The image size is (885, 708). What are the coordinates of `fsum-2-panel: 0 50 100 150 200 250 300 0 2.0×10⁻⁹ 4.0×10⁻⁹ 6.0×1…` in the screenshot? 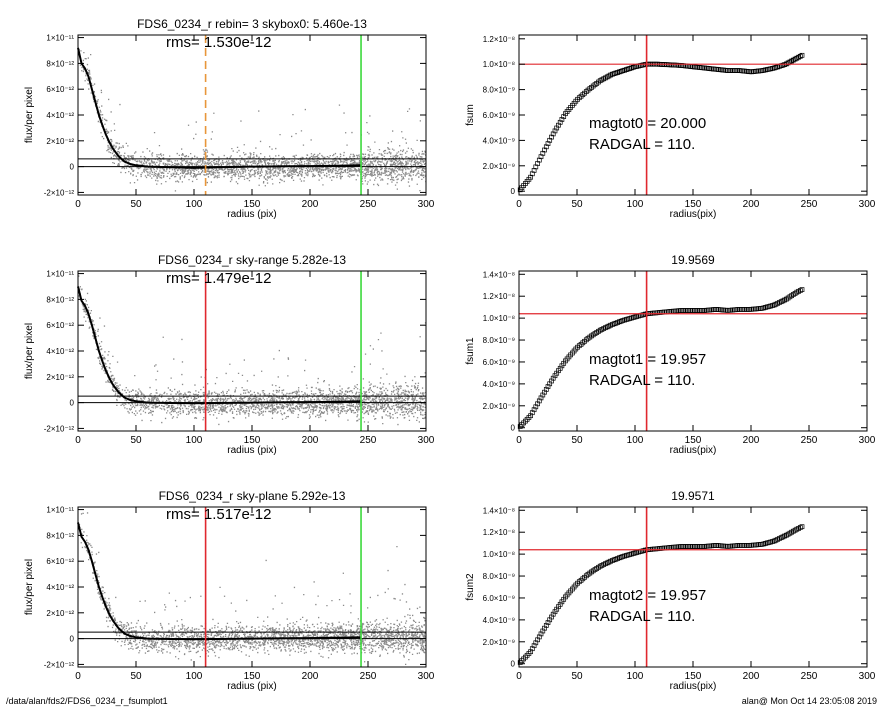 It's located at (670, 590).